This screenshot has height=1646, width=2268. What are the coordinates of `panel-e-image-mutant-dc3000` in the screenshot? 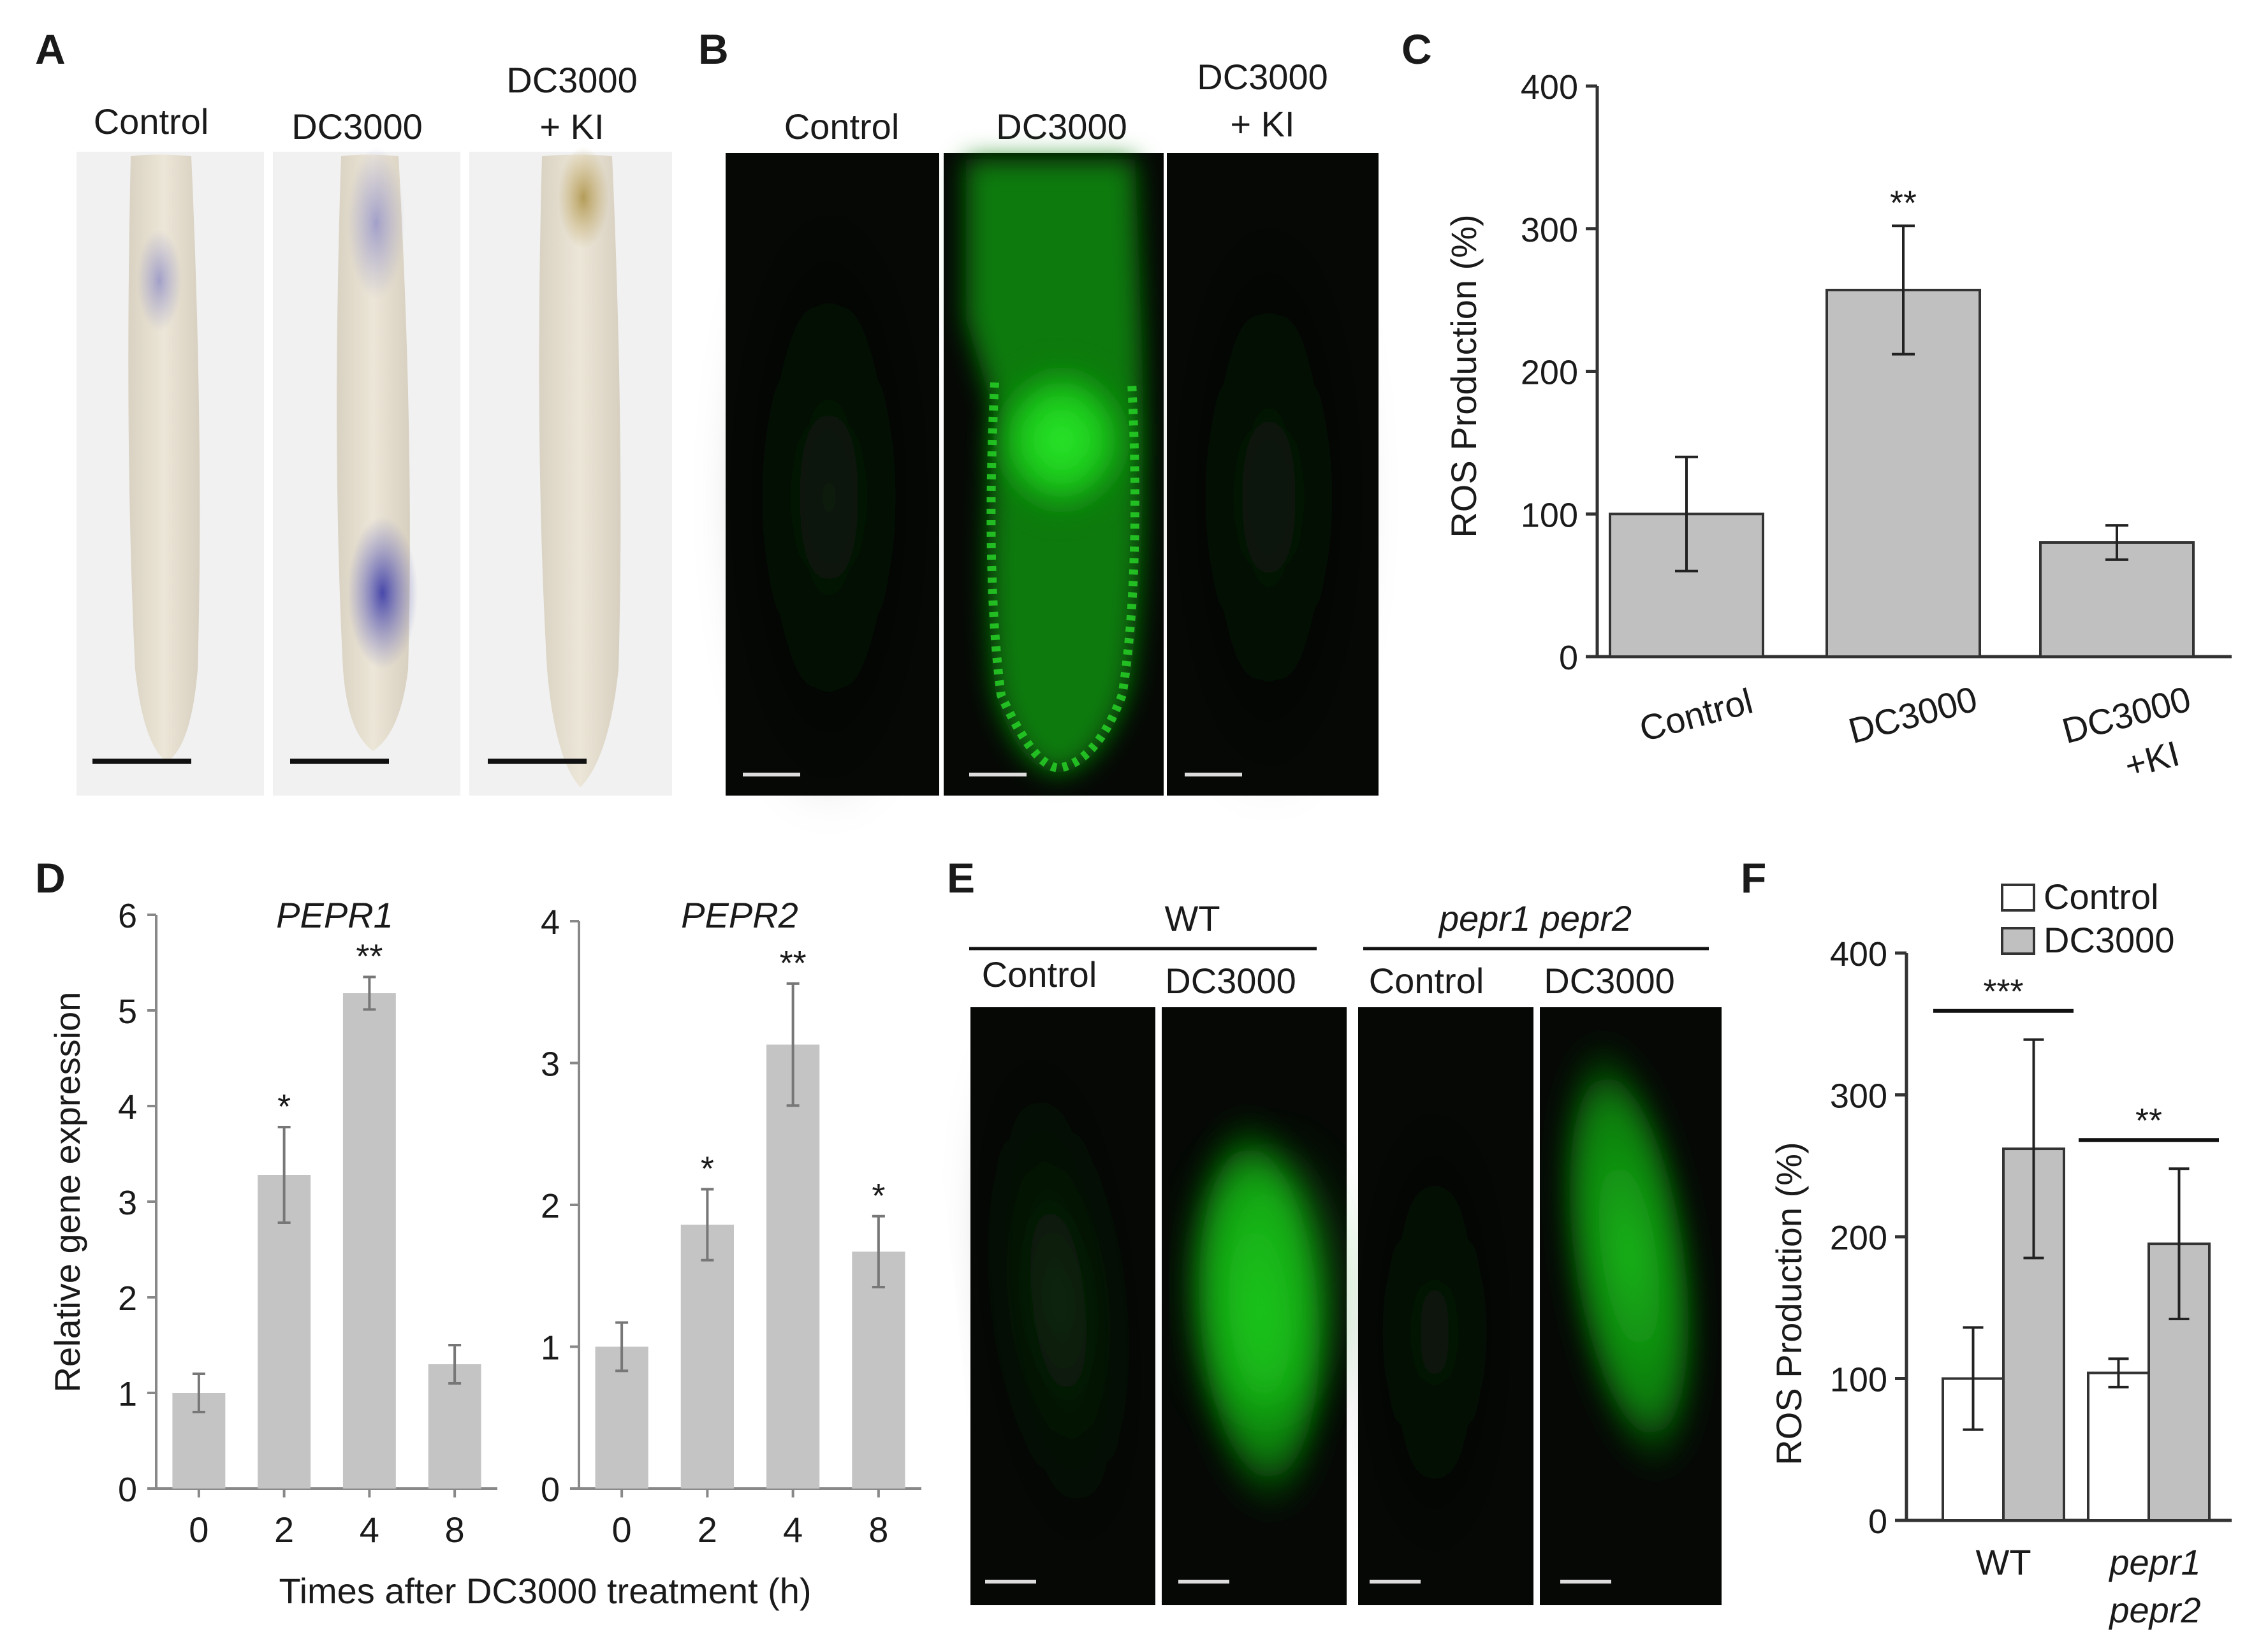 It's located at (1631, 1306).